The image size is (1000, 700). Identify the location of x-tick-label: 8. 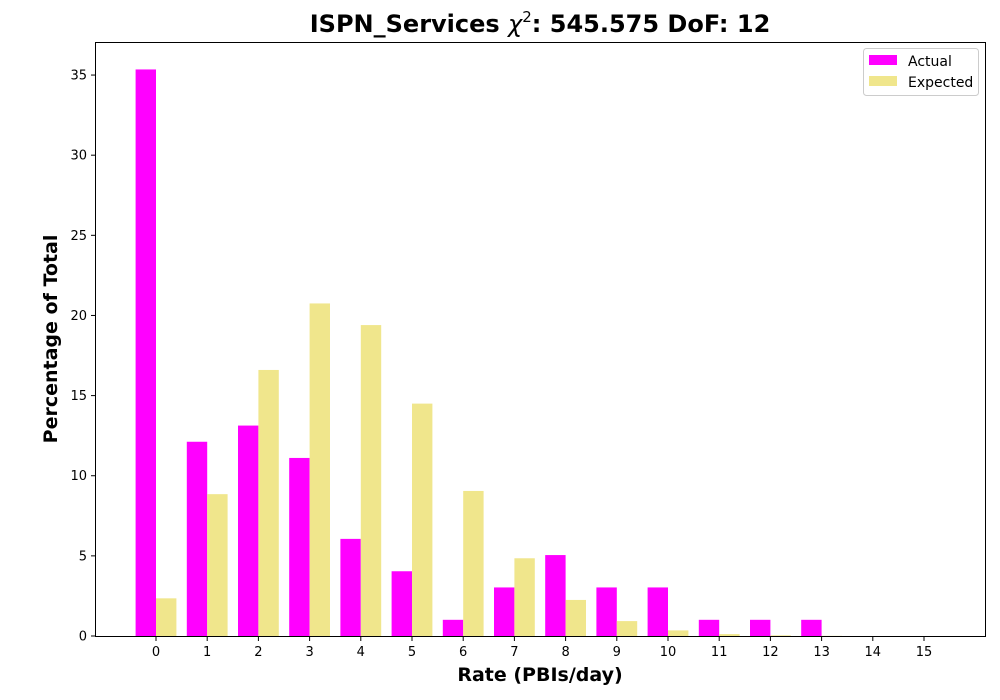
(565, 652).